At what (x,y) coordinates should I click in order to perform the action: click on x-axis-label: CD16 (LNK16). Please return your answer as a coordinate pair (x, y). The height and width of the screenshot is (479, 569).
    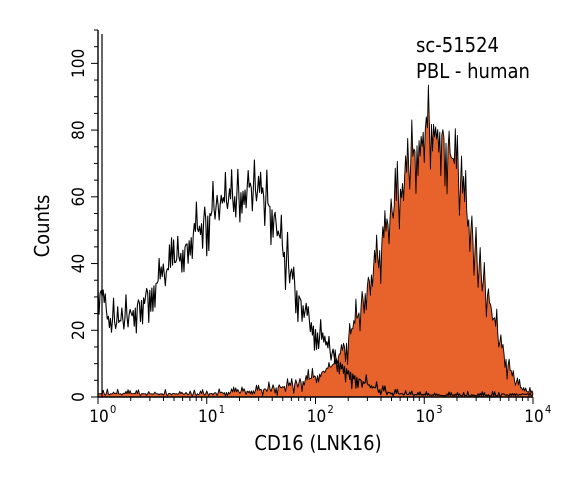
    Looking at the image, I should click on (317, 443).